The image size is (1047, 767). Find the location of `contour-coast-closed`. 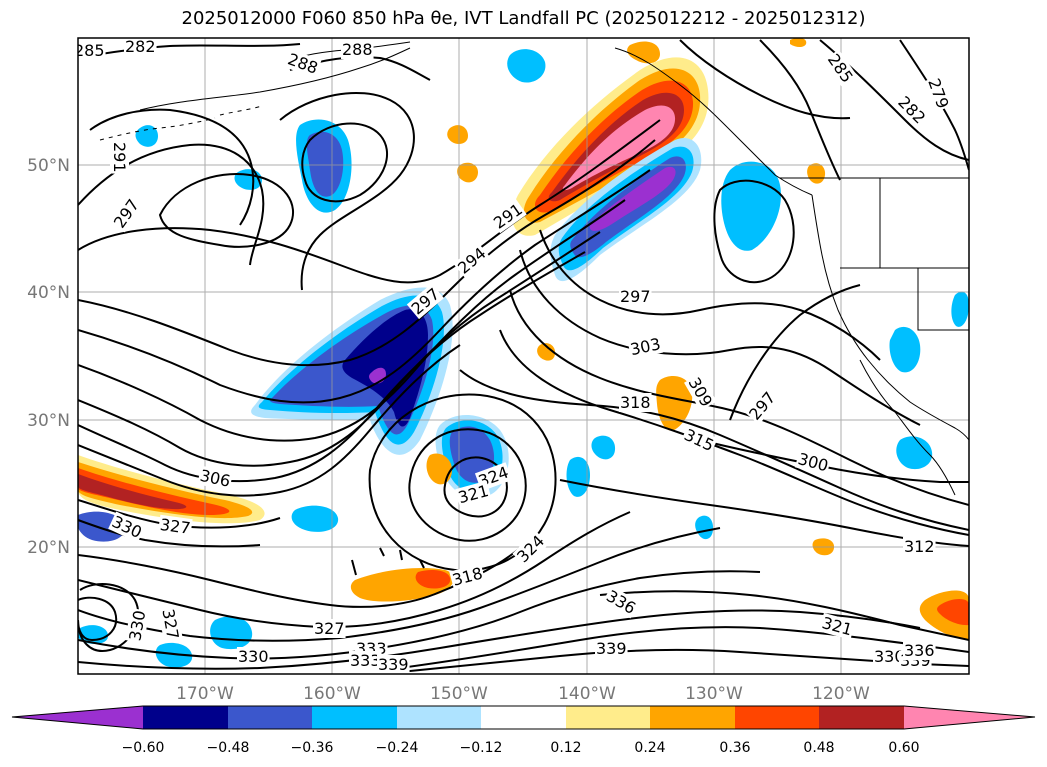

contour-coast-closed is located at coordinates (754, 231).